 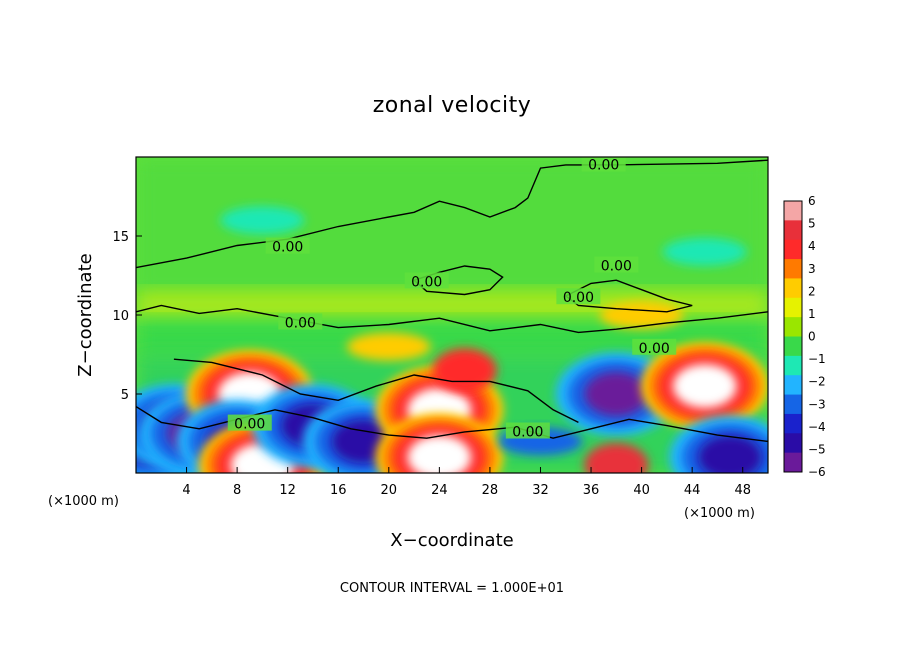 I want to click on contour-interval-note: CONTOUR INTERVAL = 1.000E+01, so click(x=452, y=588).